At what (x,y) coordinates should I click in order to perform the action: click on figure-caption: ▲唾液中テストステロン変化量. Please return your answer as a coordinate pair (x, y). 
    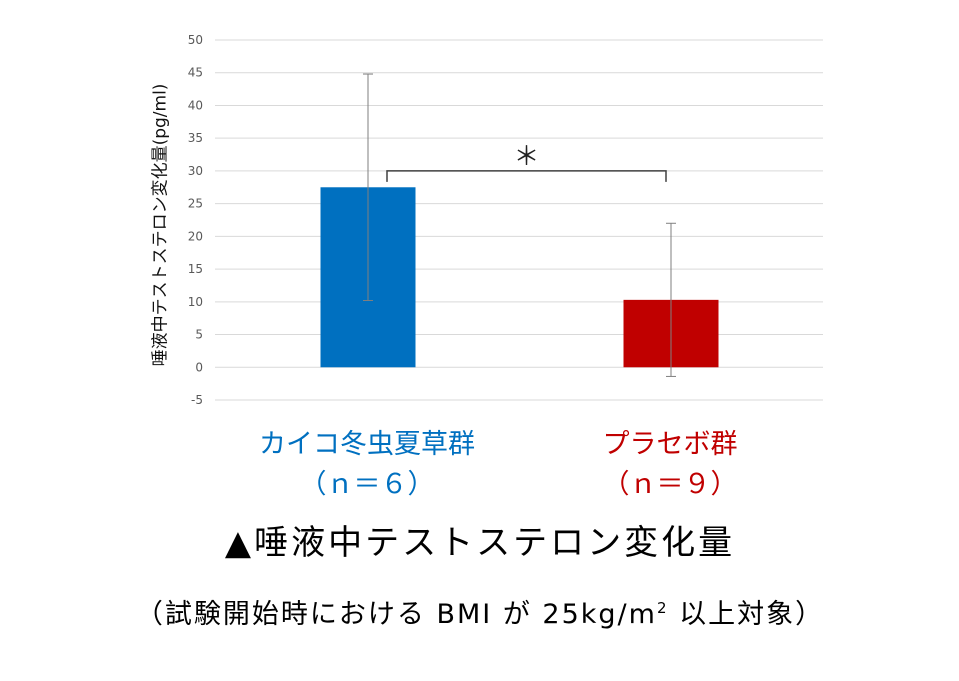
    Looking at the image, I should click on (480, 543).